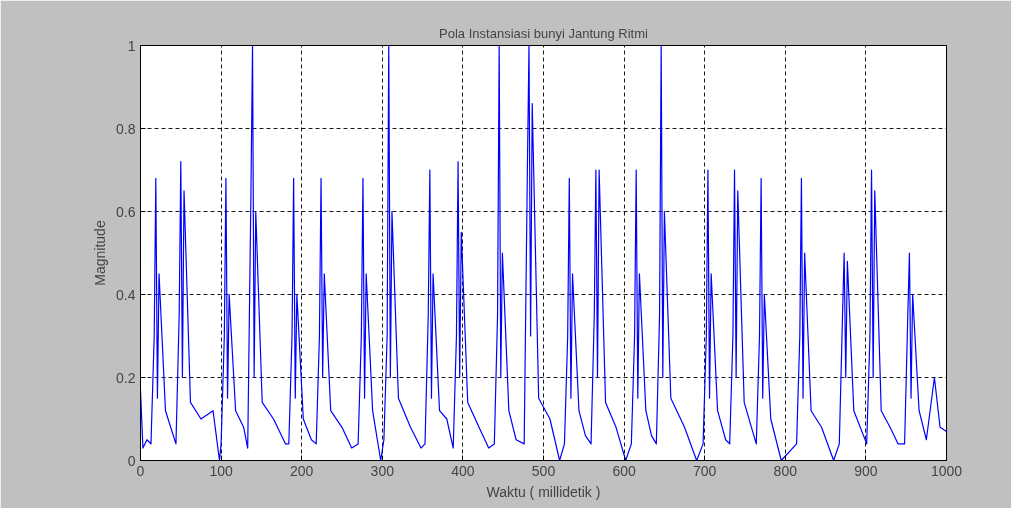 This screenshot has height=508, width=1011. What do you see at coordinates (126, 128) in the screenshot?
I see `y-tick-label: 0.8` at bounding box center [126, 128].